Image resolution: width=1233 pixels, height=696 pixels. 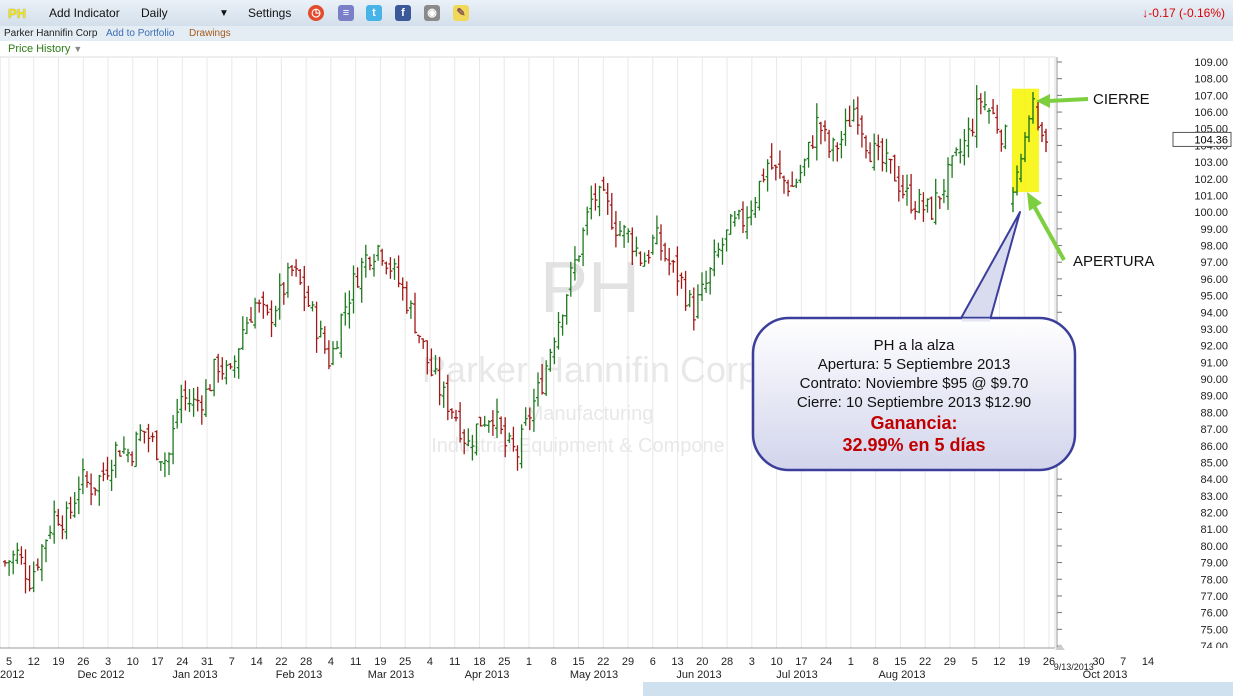 I want to click on x-tick-label: 30, so click(x=1098, y=662).